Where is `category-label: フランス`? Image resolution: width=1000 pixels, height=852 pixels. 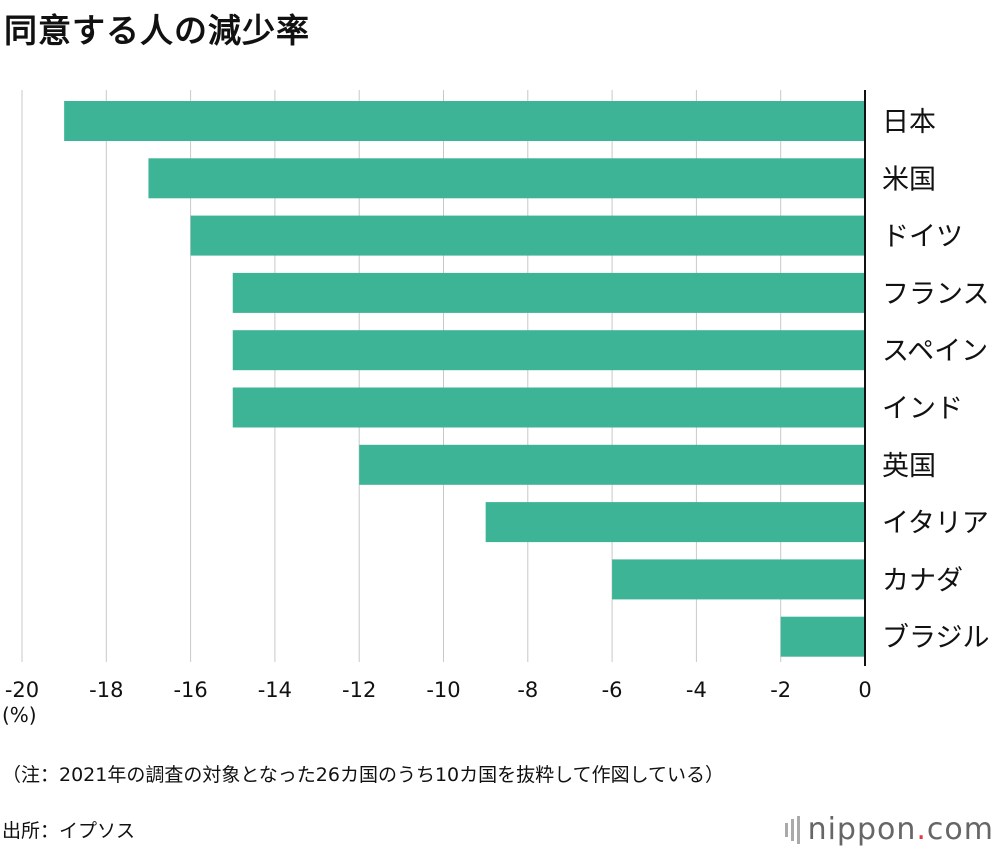
category-label: フランス is located at coordinates (935, 294).